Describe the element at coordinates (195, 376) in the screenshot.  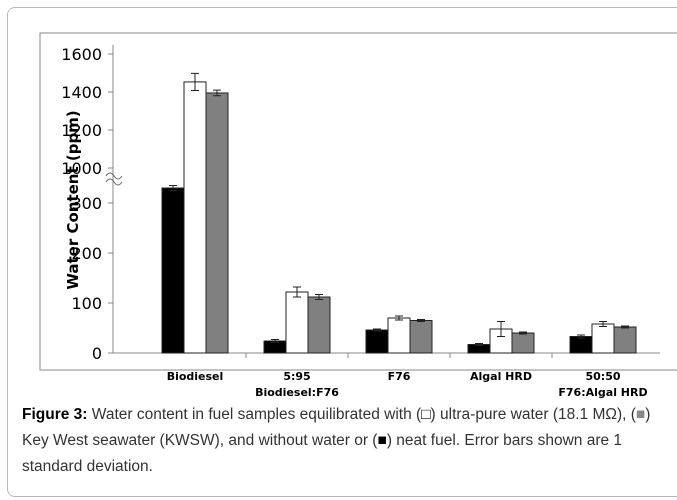
I see `x-tick-label: Biodiesel` at that location.